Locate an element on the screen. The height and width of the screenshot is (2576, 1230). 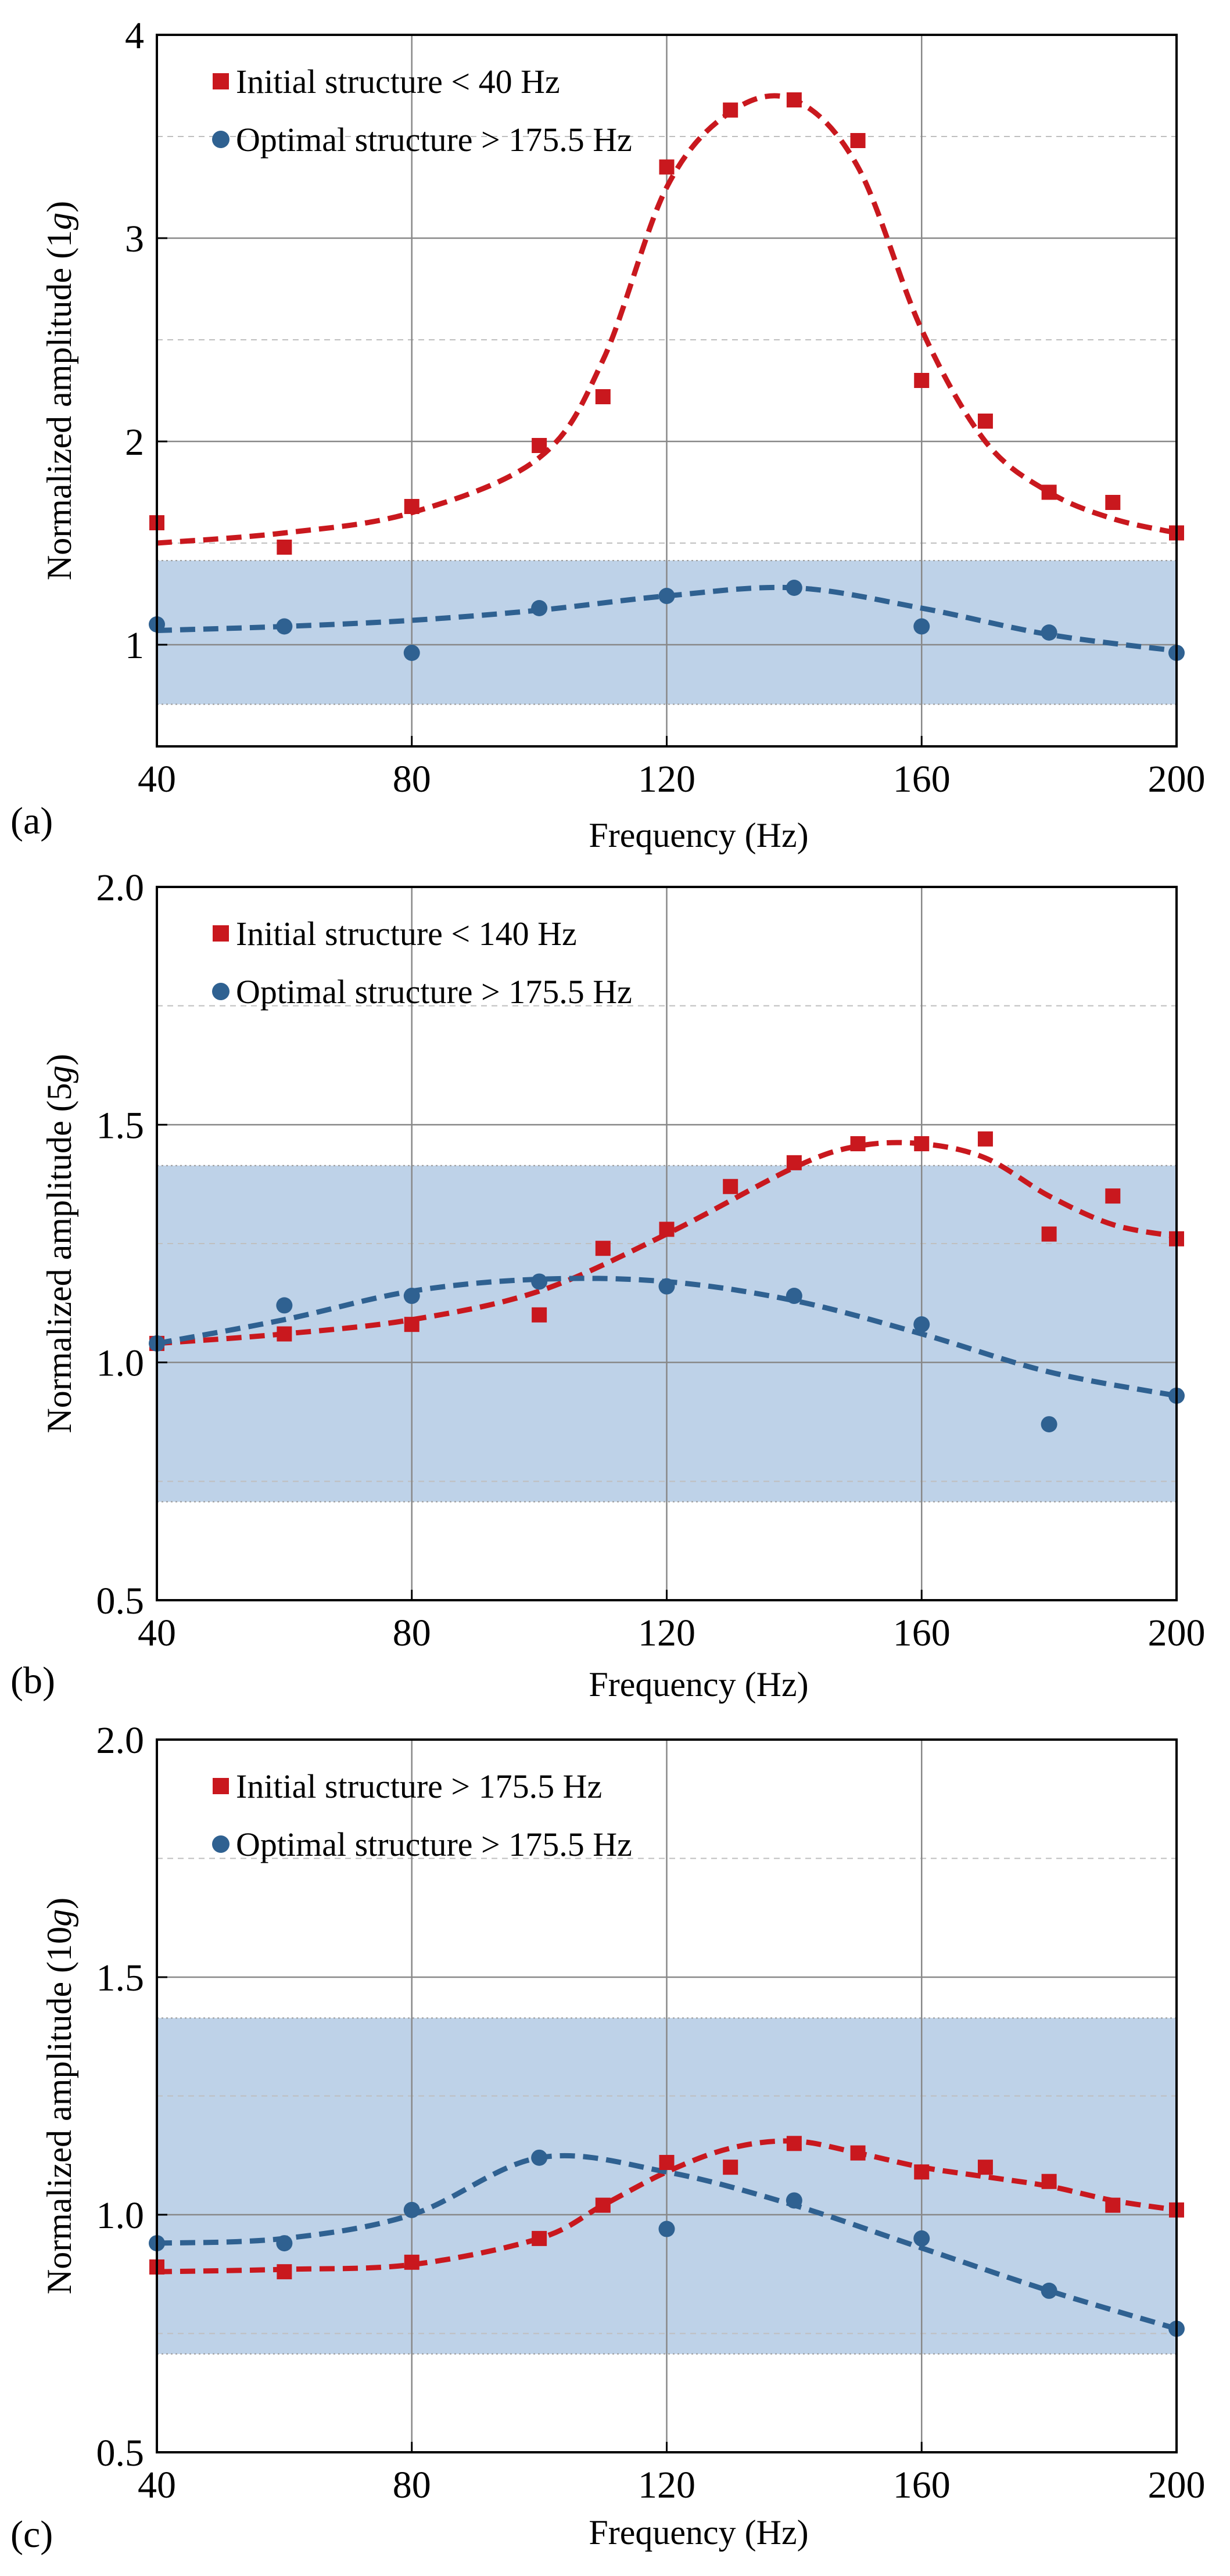
y-tick-label: 4 is located at coordinates (134, 36).